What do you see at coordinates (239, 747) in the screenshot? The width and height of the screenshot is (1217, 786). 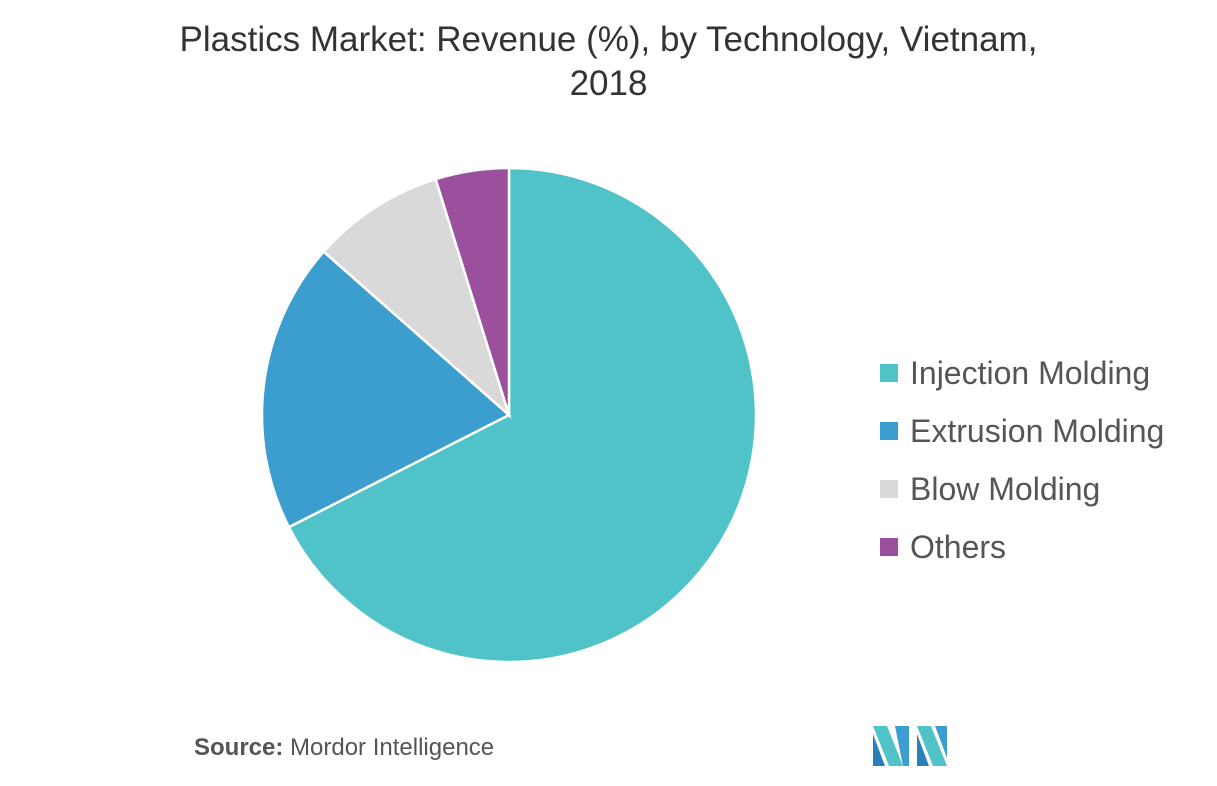 I see `source-label: Source:` at bounding box center [239, 747].